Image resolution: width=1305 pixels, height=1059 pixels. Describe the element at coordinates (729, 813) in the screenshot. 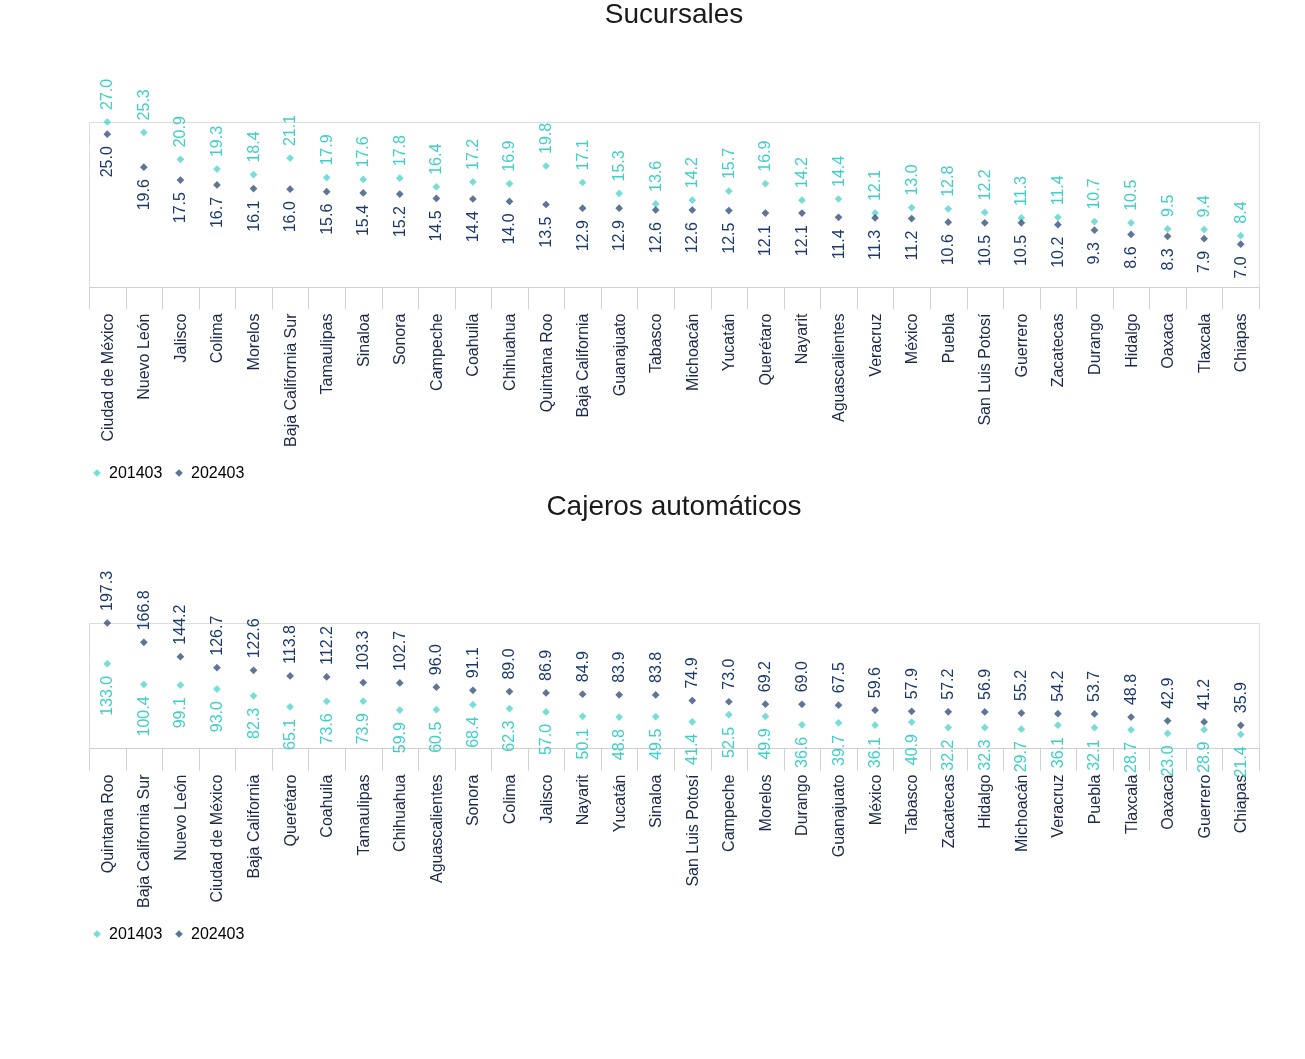

I see `x-tick-label: Campeche` at that location.